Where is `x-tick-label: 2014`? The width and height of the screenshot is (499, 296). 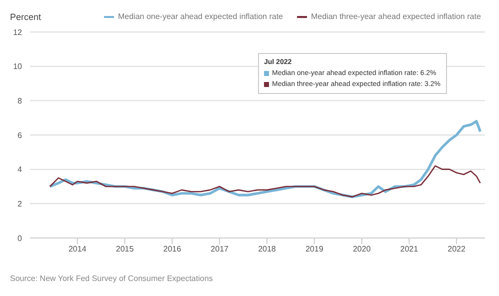 x-tick-label: 2014 is located at coordinates (77, 249).